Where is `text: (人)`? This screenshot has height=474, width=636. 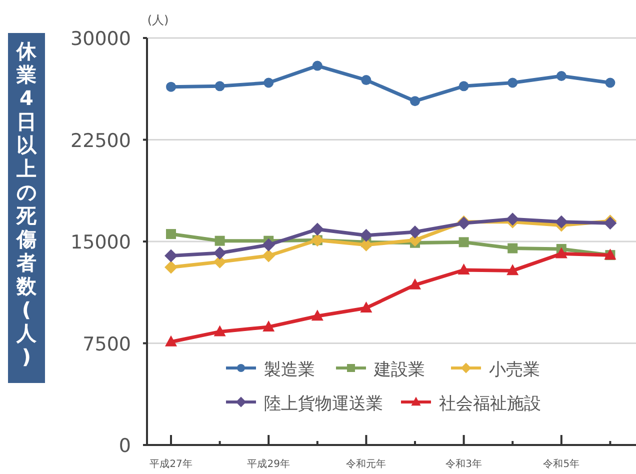
text: (人) is located at coordinates (158, 20).